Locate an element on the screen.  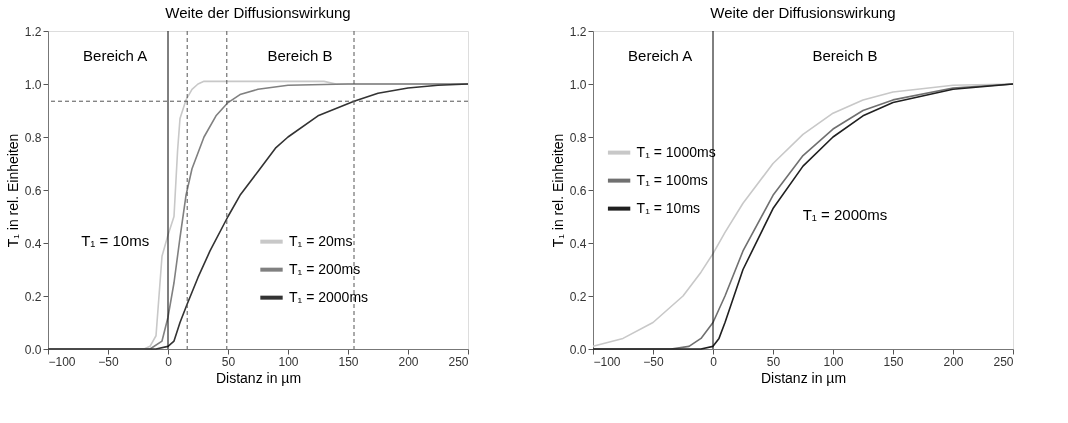
legend-label: T₁ = 2000ms is located at coordinates (329, 296).